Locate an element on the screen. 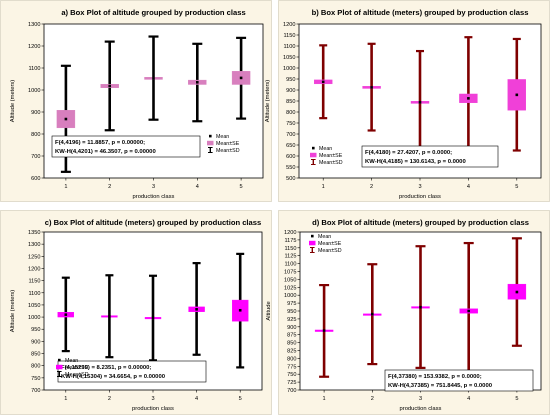 The height and width of the screenshot is (420, 550). y-tick-label: 875 is located at coordinates (291, 336).